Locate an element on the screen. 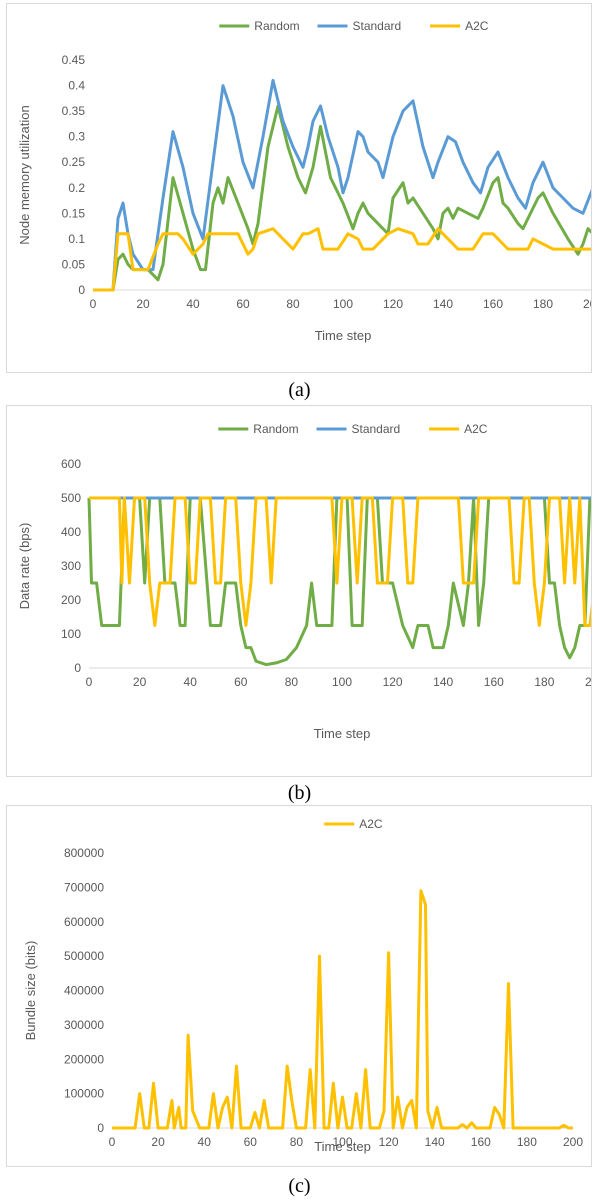 This screenshot has height=1203, width=599. y-tick-label: 0.25 is located at coordinates (74, 162).